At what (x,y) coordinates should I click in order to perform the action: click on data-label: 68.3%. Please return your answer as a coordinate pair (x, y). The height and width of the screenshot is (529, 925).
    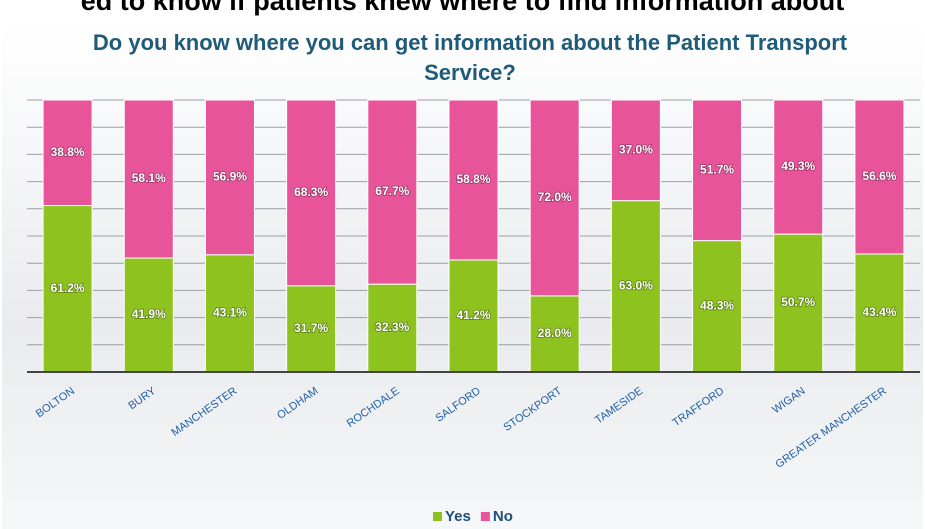
    Looking at the image, I should click on (311, 192).